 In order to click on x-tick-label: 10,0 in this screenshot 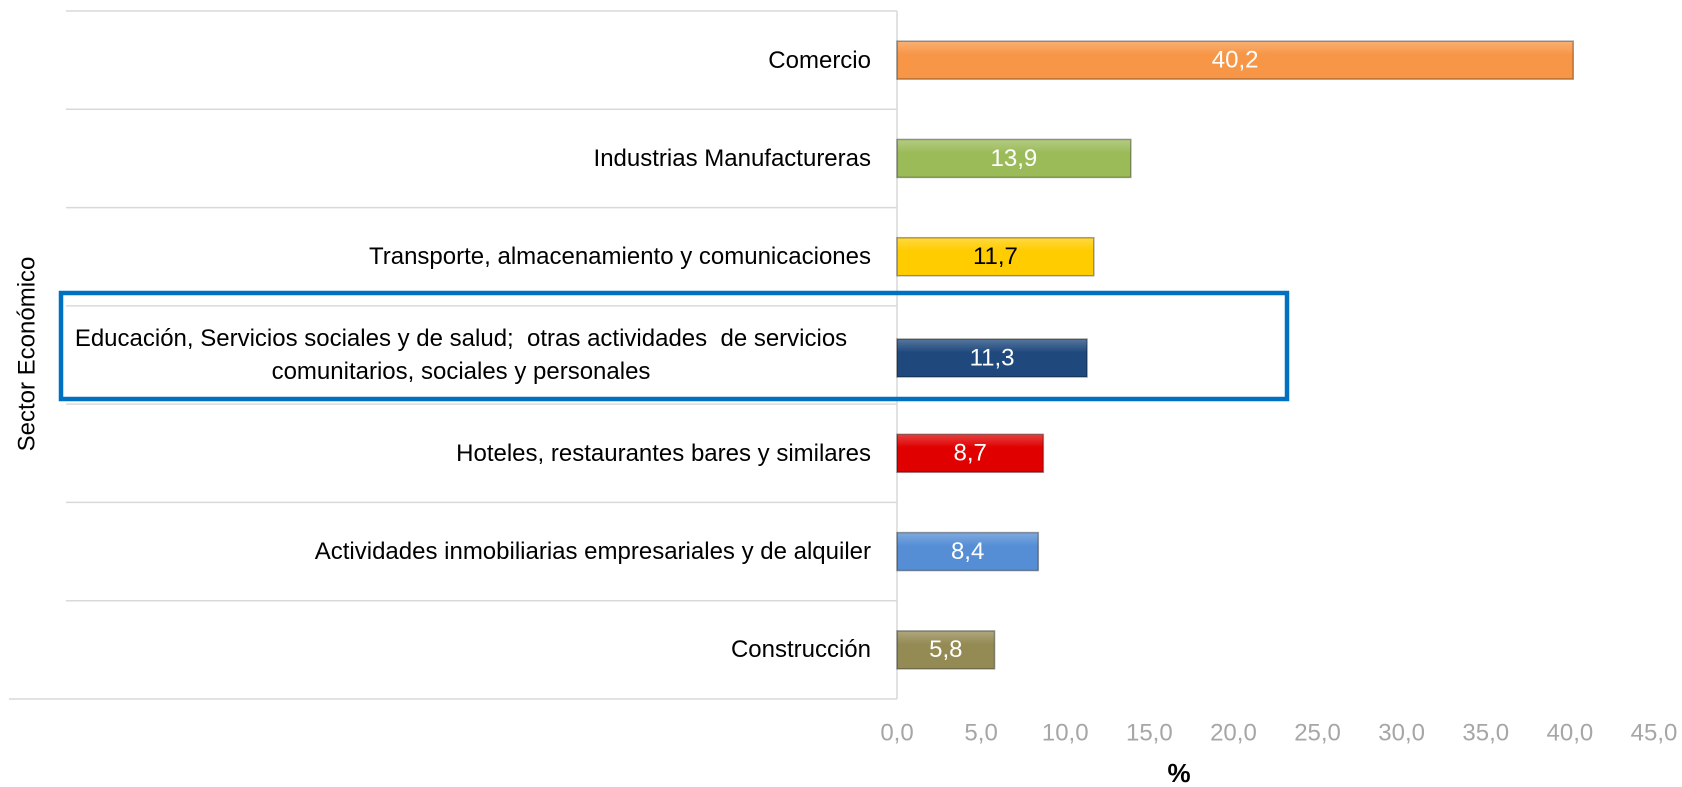, I will do `click(1065, 732)`.